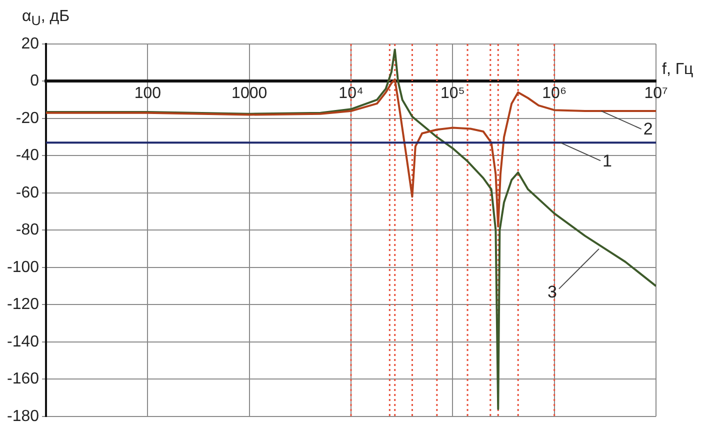 This screenshot has height=429, width=723. Describe the element at coordinates (23, 379) in the screenshot. I see `y-tick-label: -160` at that location.